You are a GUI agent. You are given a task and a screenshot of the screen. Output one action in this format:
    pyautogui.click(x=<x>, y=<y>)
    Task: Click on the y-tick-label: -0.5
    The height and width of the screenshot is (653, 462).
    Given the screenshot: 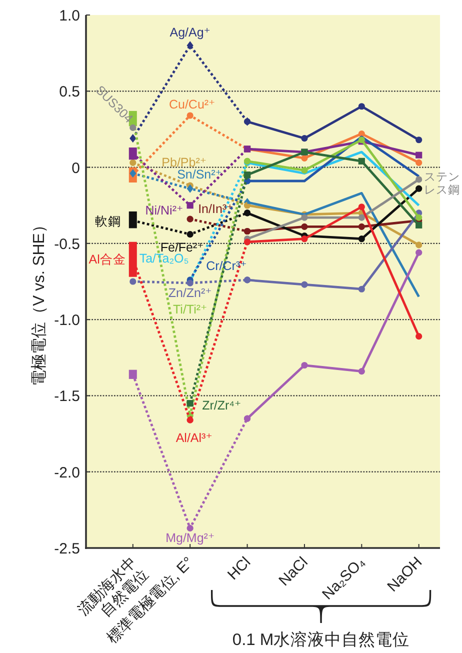 What is the action you would take?
    pyautogui.click(x=67, y=244)
    